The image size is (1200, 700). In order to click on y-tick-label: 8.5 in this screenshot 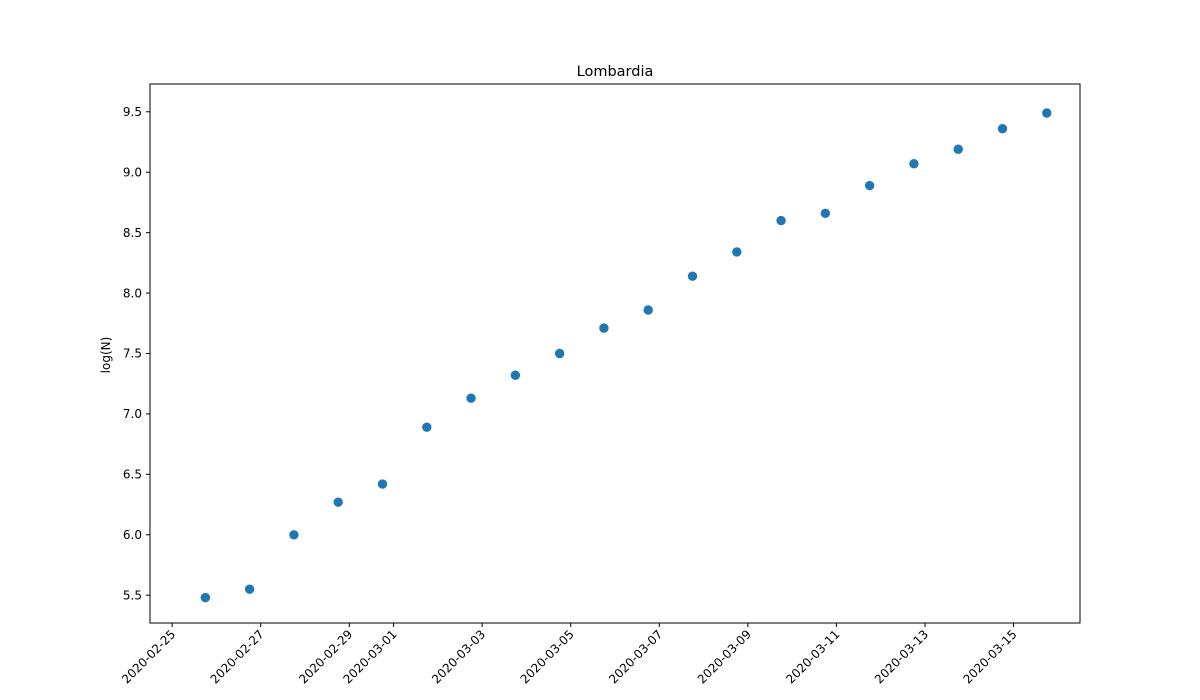, I will do `click(132, 233)`.